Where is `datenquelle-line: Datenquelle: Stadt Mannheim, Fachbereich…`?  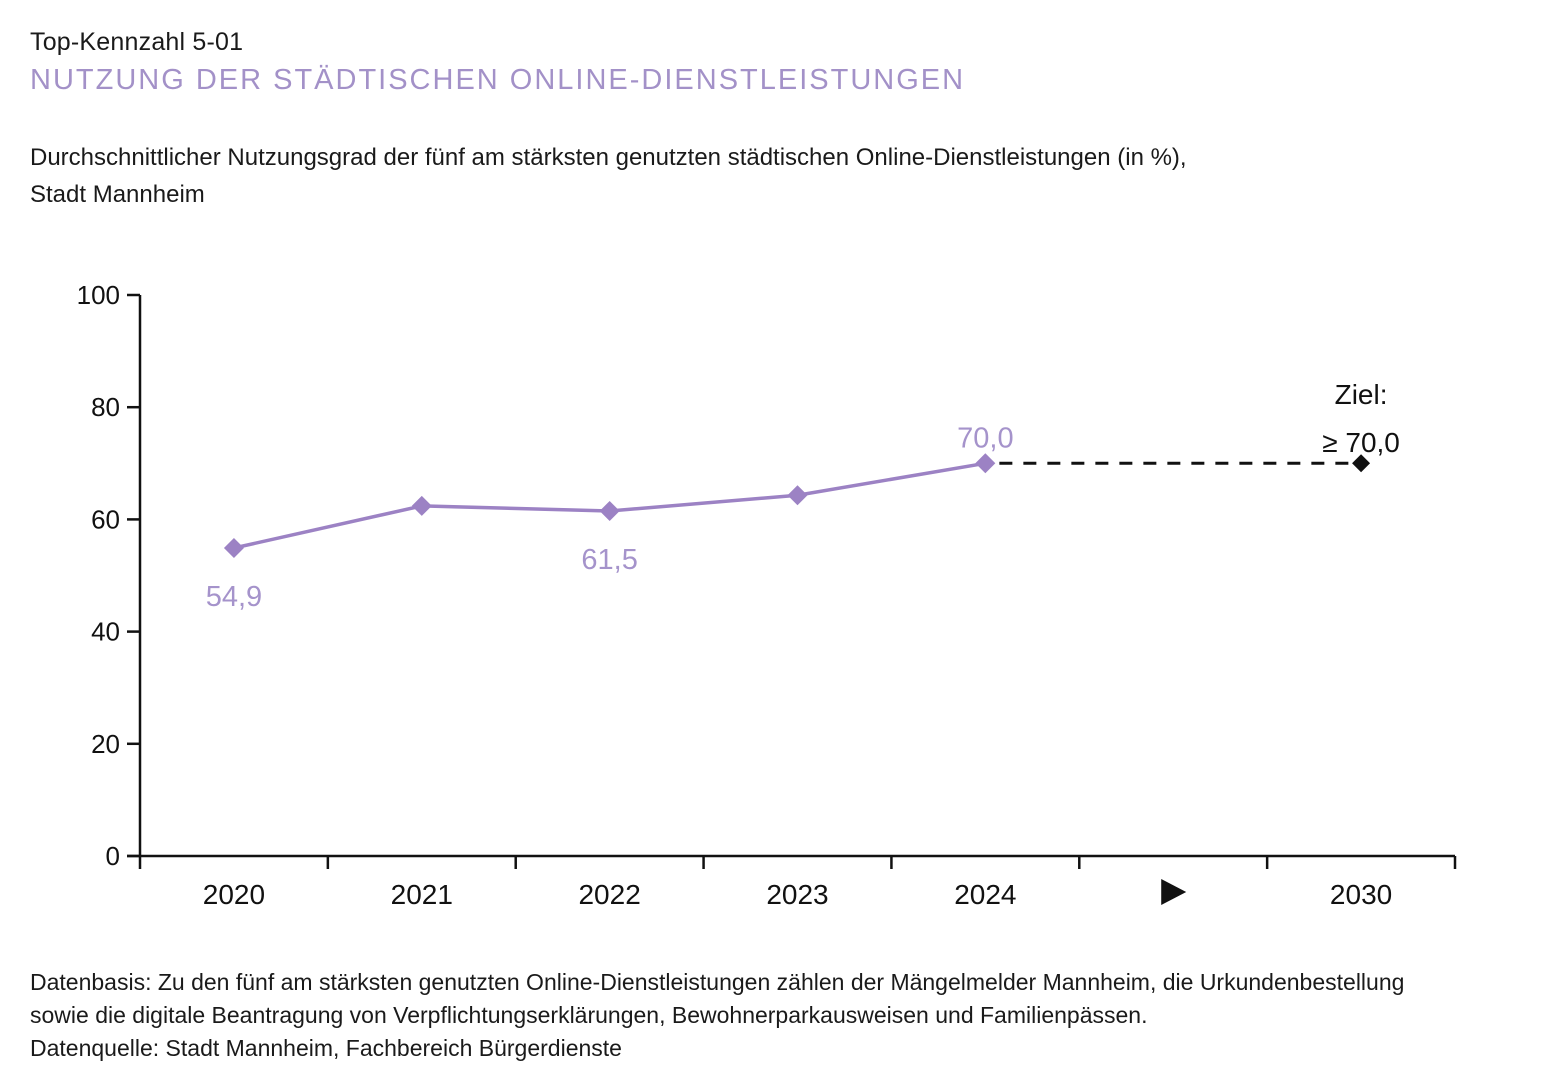
datenquelle-line: Datenquelle: Stadt Mannheim, Fachbereich… is located at coordinates (326, 1048).